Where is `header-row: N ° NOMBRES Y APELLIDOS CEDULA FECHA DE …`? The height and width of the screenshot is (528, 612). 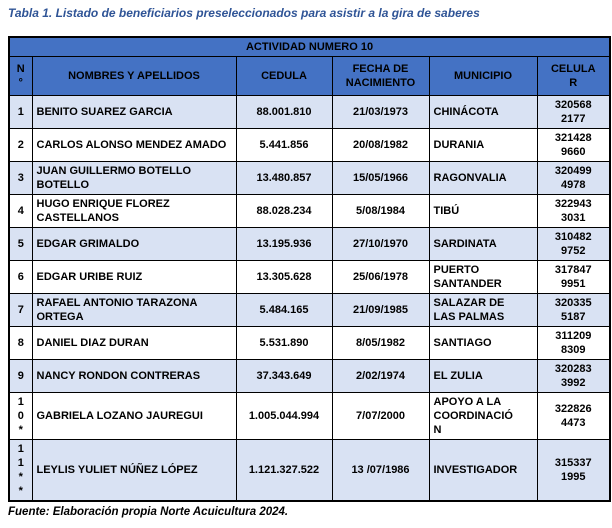
header-row: N ° NOMBRES Y APELLIDOS CEDULA FECHA DE … is located at coordinates (309, 76).